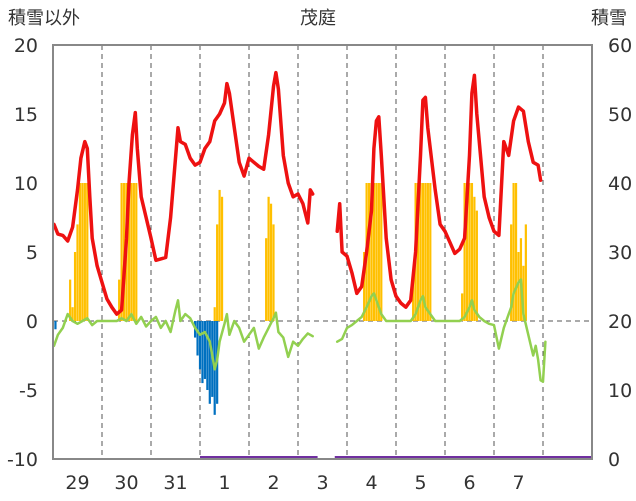  I want to click on right-tick-label: 0, so click(614, 460).